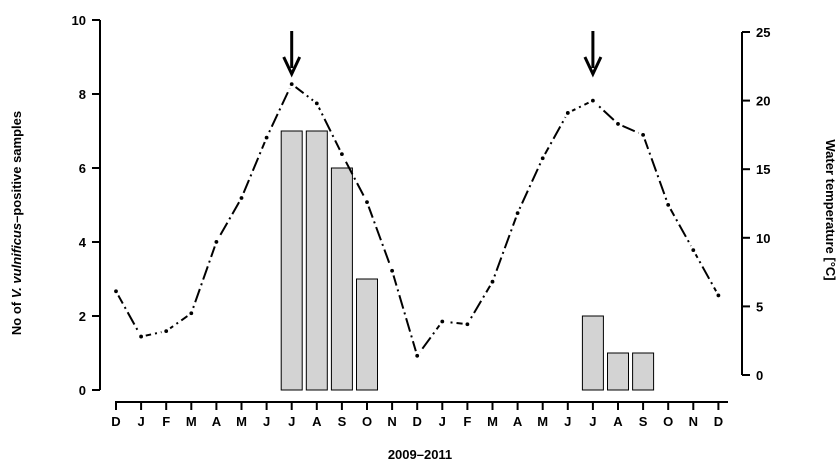 The width and height of the screenshot is (840, 472). Describe the element at coordinates (759, 375) in the screenshot. I see `y2-tick-label: 0` at that location.